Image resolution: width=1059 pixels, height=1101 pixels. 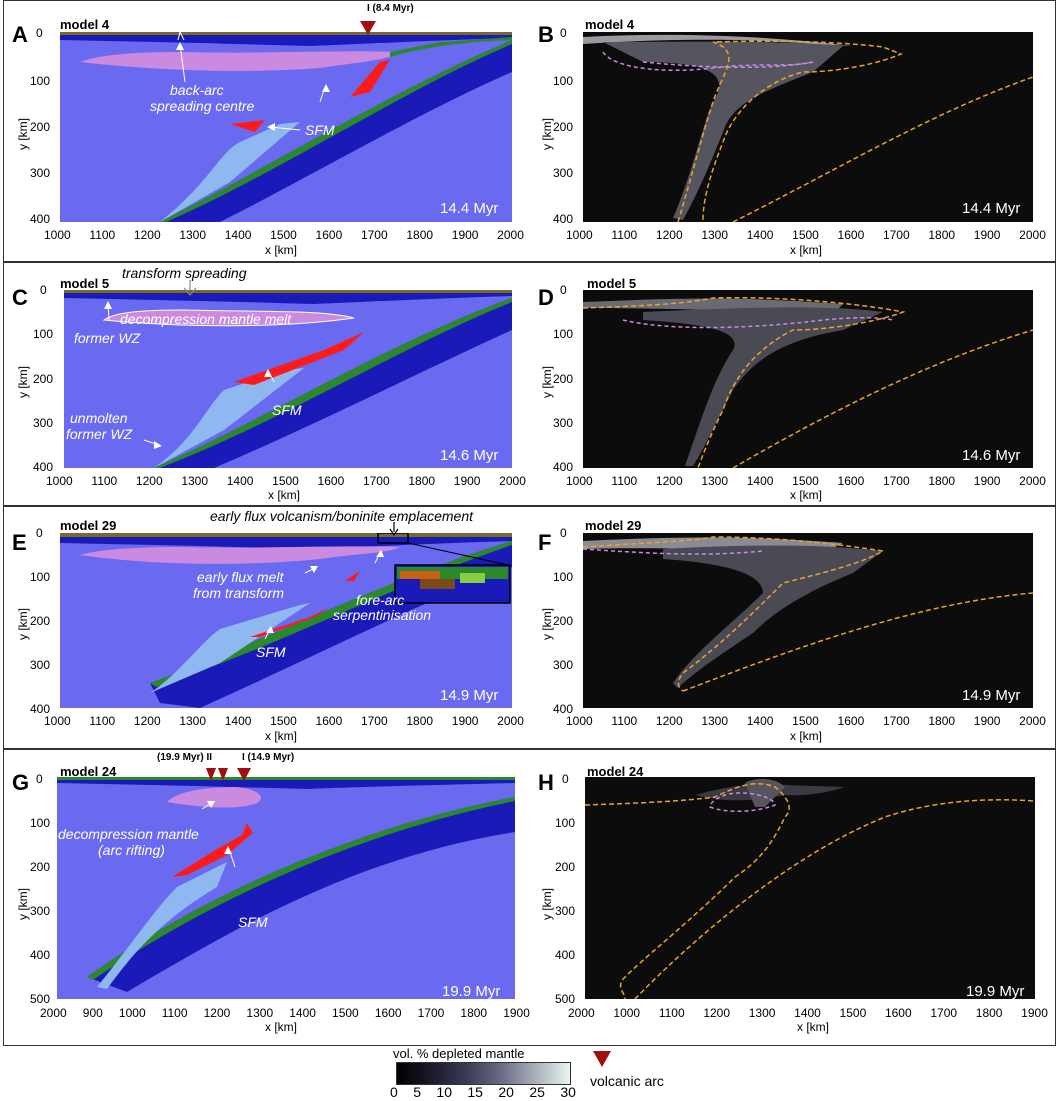 I want to click on ylabel-f: y [km], so click(x=547, y=624).